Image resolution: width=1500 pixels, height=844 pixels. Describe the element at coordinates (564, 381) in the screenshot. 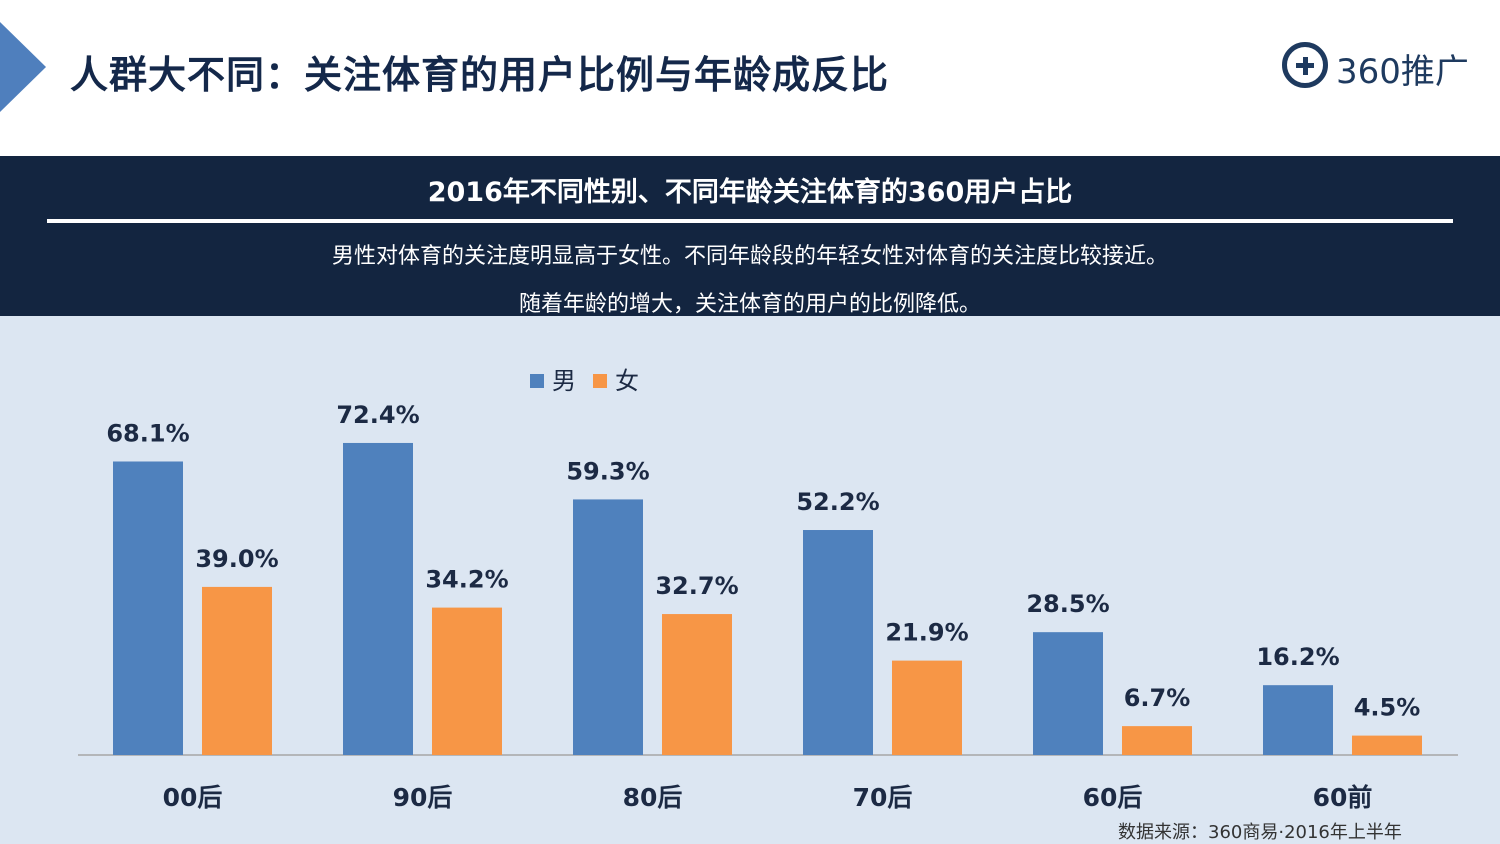

I see `legend-label: 男` at that location.